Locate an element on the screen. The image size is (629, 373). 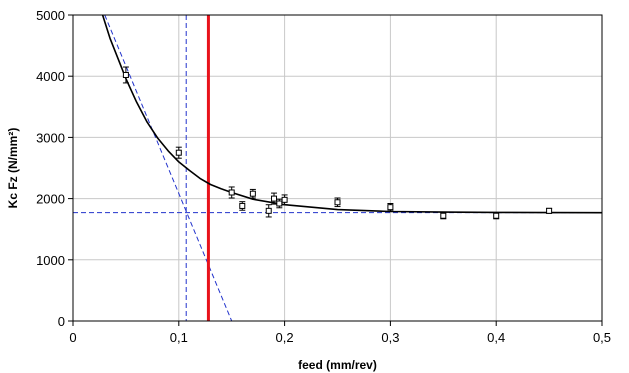
x-axis-title: feed (mm/rev) is located at coordinates (337, 365).